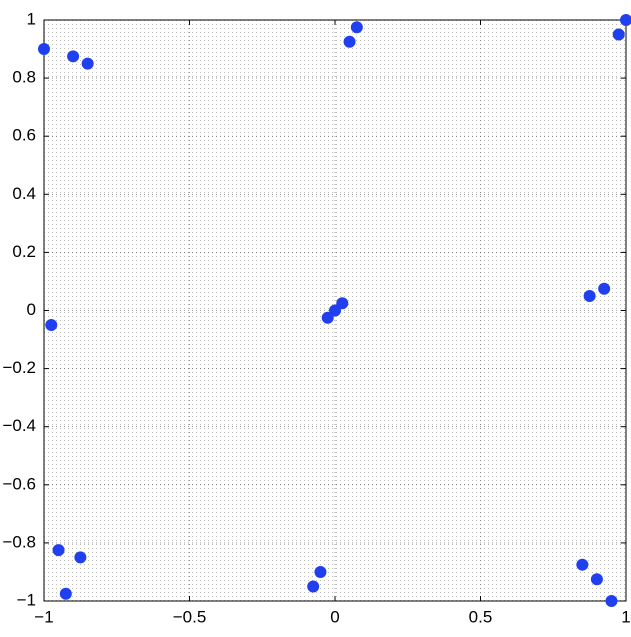 The image size is (631, 637). I want to click on y-tick-label: 0.2, so click(24, 251).